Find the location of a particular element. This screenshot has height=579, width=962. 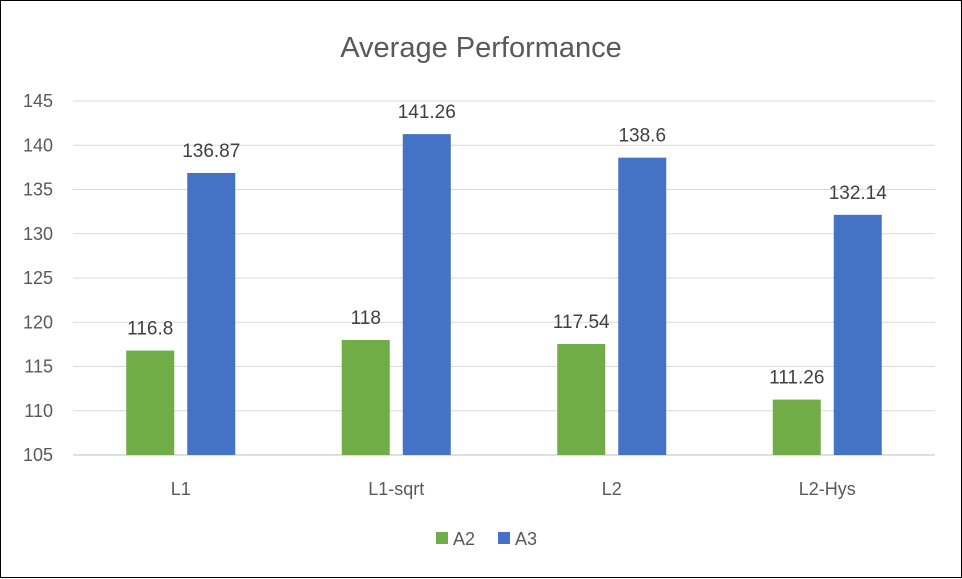

chart-title: Average Performance is located at coordinates (481, 48).